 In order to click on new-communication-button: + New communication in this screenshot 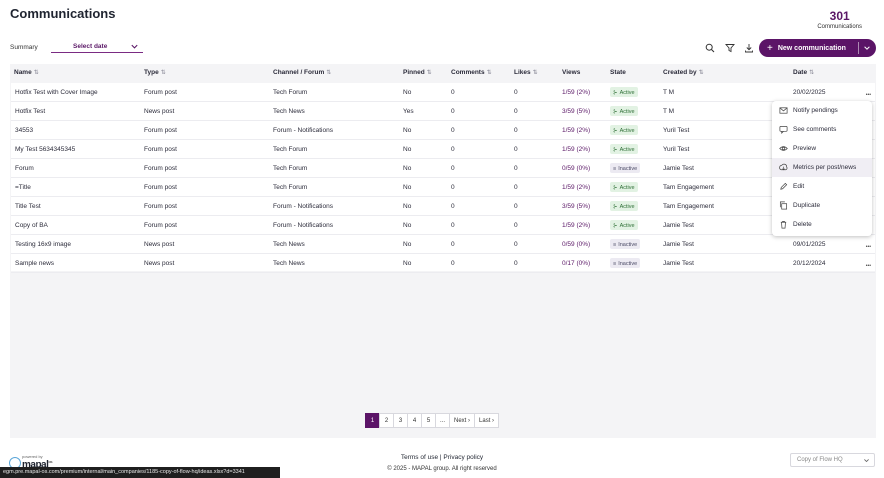, I will do `click(817, 48)`.